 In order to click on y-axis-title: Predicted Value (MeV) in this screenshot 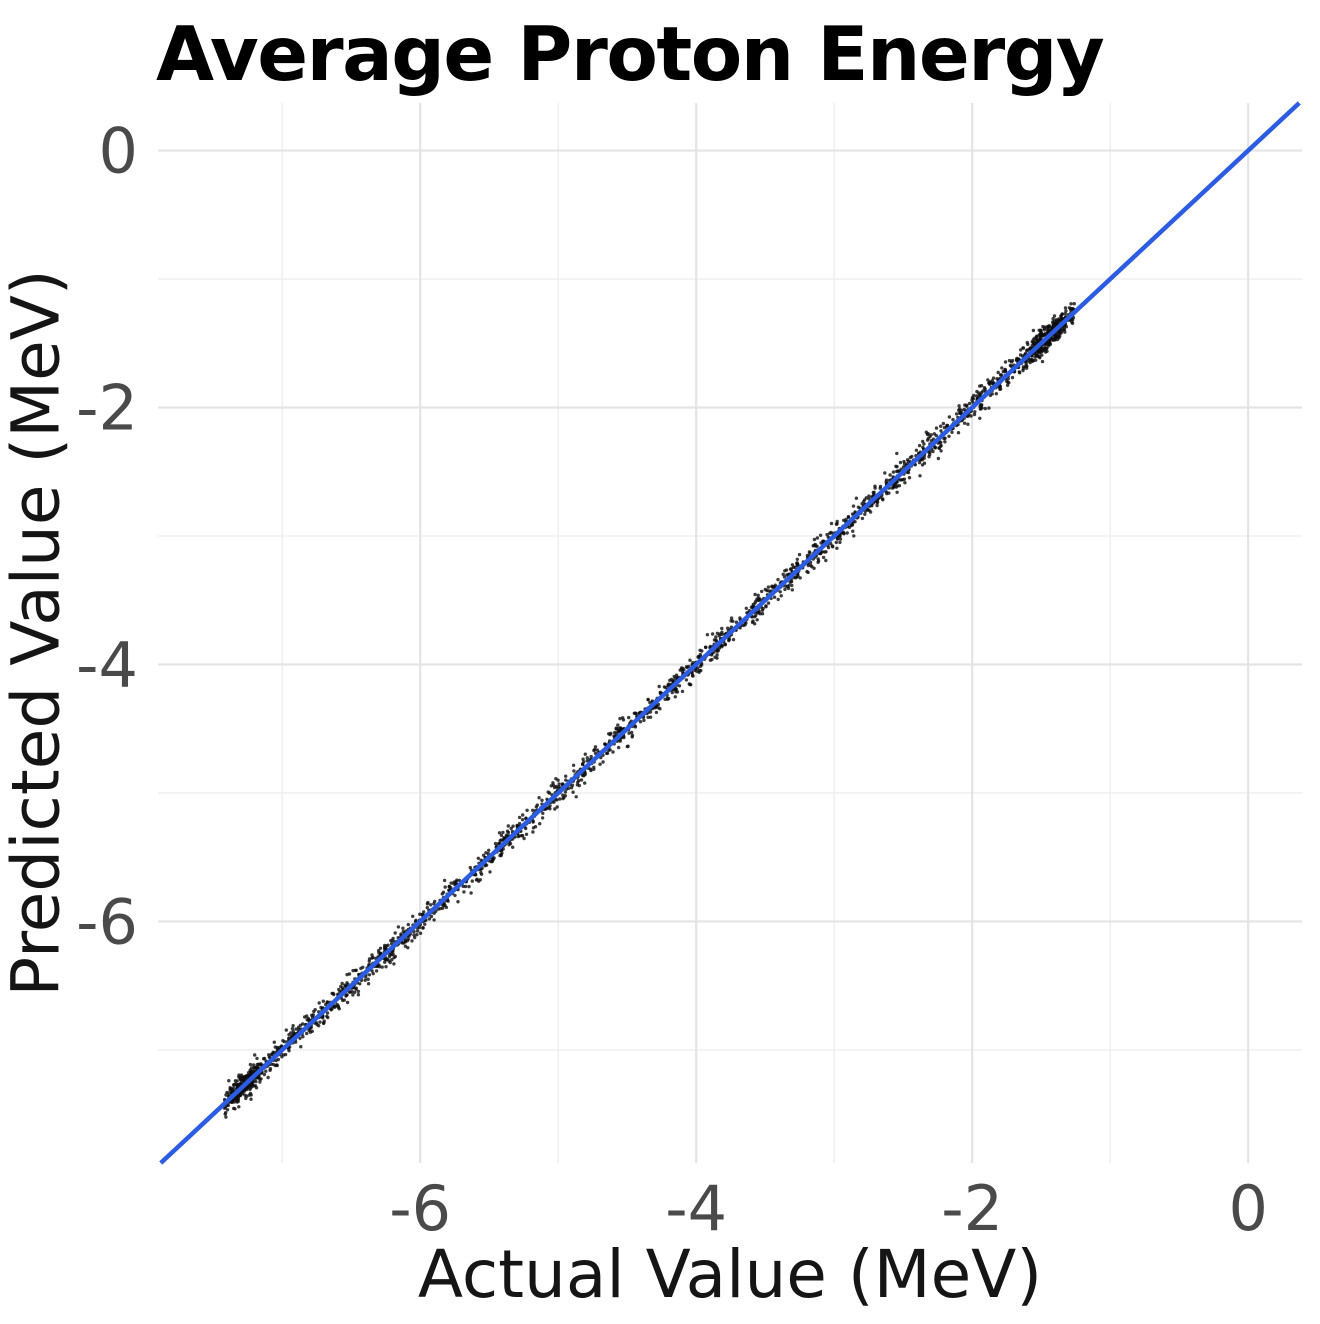, I will do `click(37, 633)`.